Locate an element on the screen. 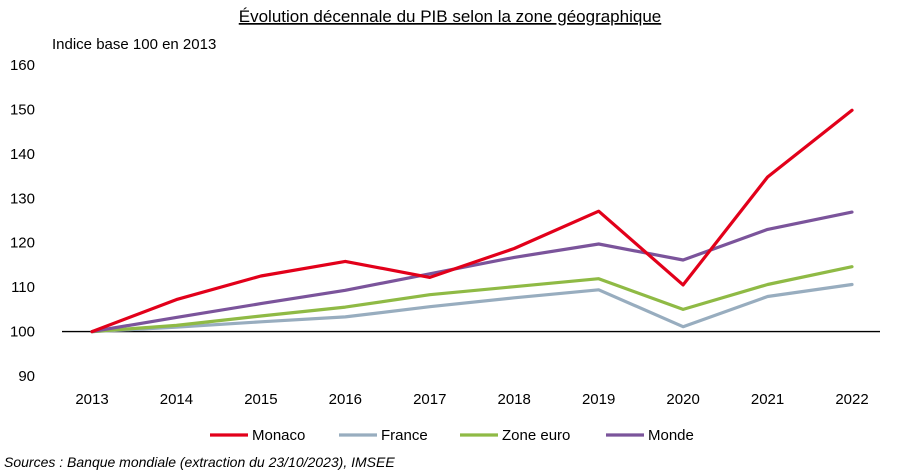 Image resolution: width=900 pixels, height=474 pixels. legend-label: Zone euro is located at coordinates (536, 435).